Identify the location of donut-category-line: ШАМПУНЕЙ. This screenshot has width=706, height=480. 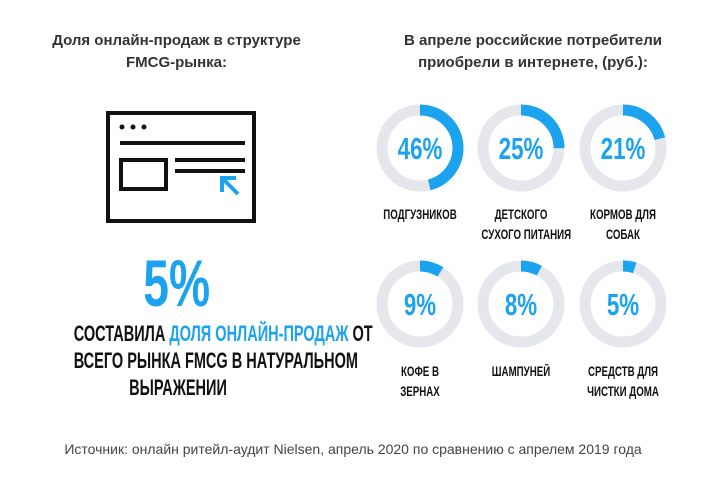
(521, 371).